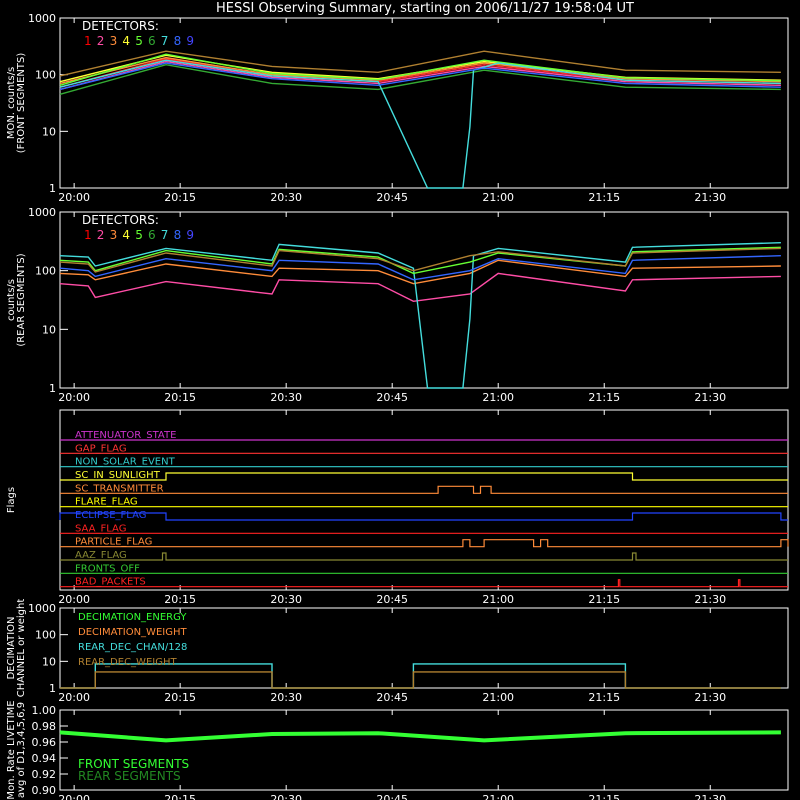  What do you see at coordinates (392, 796) in the screenshot?
I see `livetime-x-tick-label: 20:45` at bounding box center [392, 796].